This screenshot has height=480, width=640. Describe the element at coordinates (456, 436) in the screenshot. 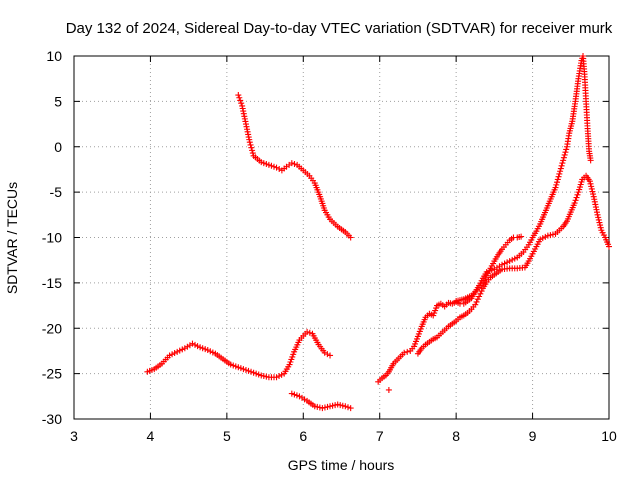

I see `x-tick-label: 8` at that location.